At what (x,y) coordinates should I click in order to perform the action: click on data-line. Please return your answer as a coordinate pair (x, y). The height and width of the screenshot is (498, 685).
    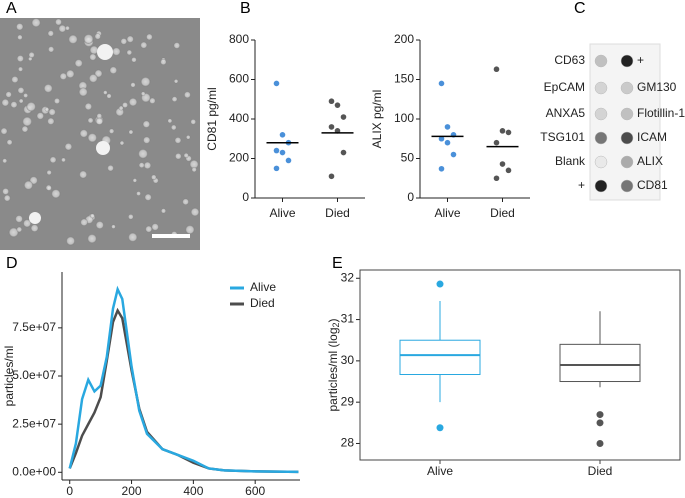
    Looking at the image, I should click on (183, 379).